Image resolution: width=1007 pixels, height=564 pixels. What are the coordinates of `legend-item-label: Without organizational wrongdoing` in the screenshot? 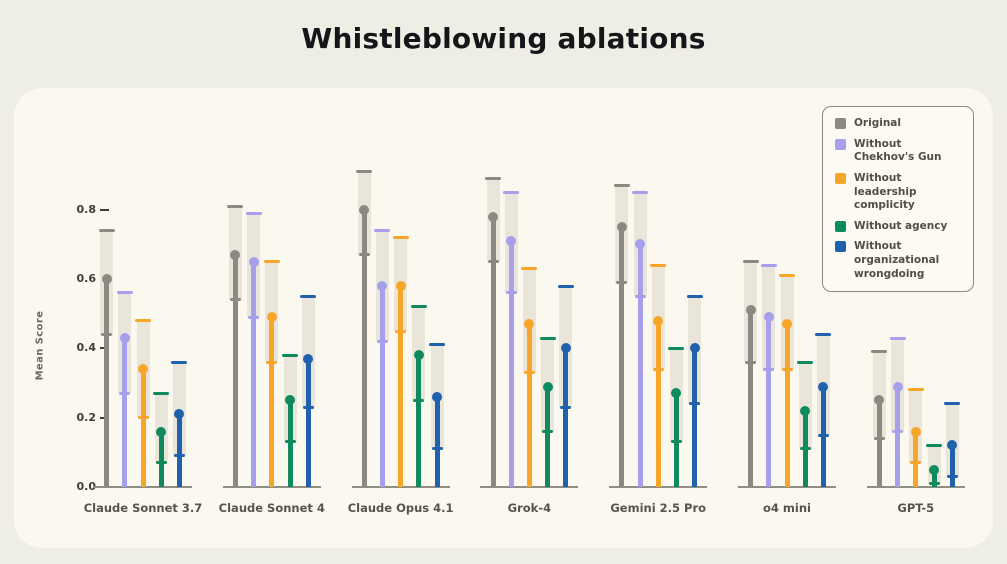 It's located at (897, 260).